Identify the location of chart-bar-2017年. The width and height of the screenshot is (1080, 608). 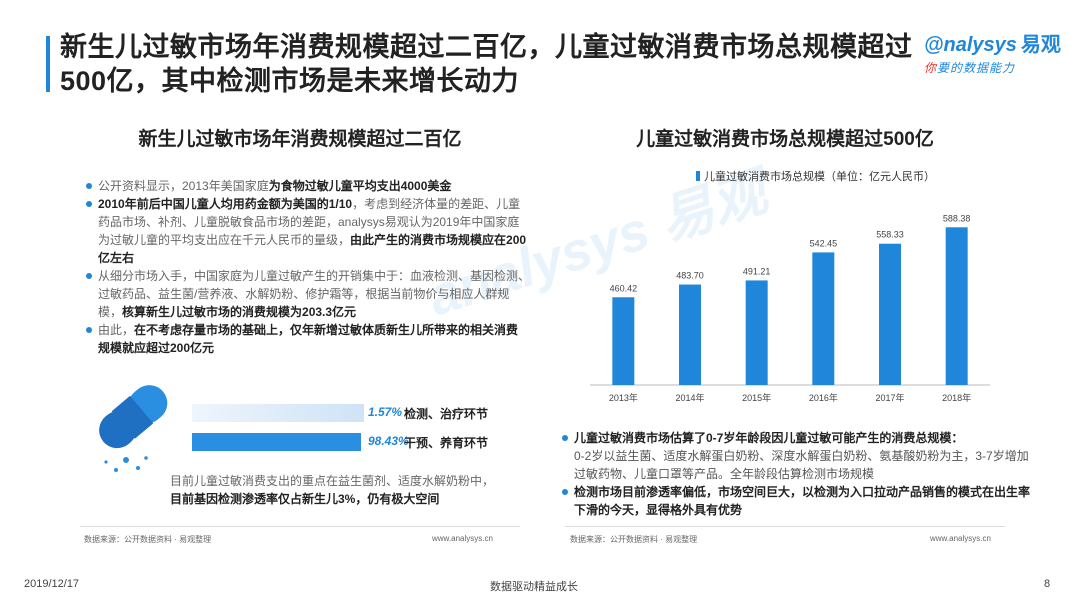
(890, 314).